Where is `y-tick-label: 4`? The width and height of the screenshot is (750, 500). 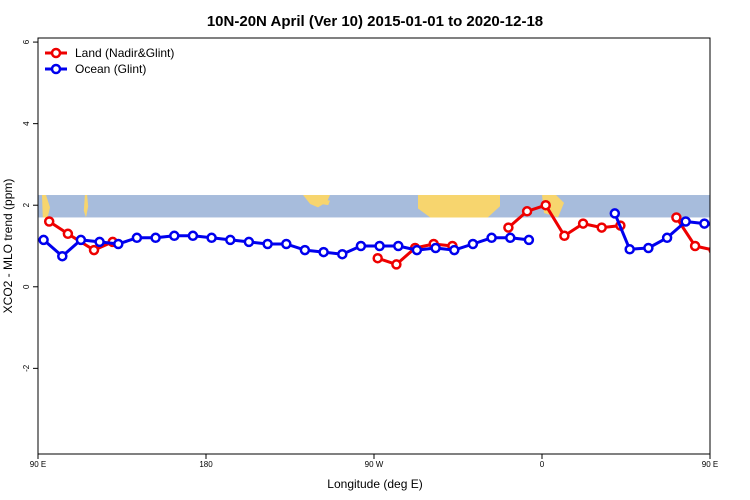
y-tick-label: 4 is located at coordinates (26, 123).